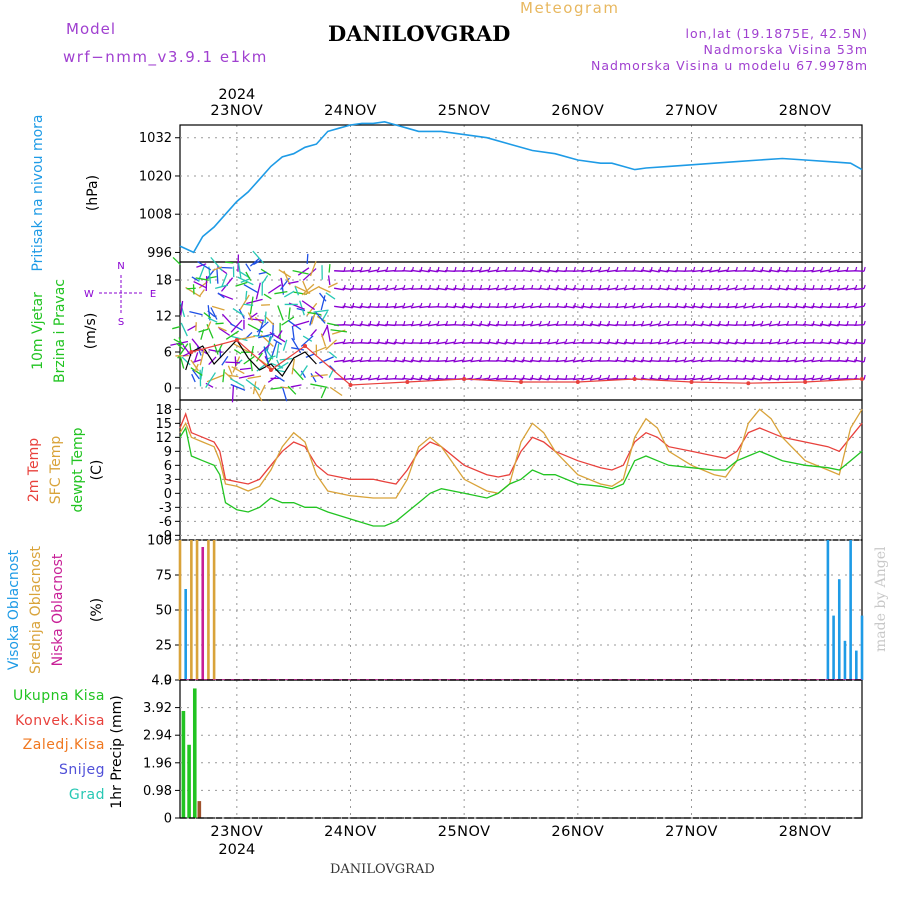 The height and width of the screenshot is (900, 900). Describe the element at coordinates (191, 610) in the screenshot. I see `cloud-mid-bar` at that location.